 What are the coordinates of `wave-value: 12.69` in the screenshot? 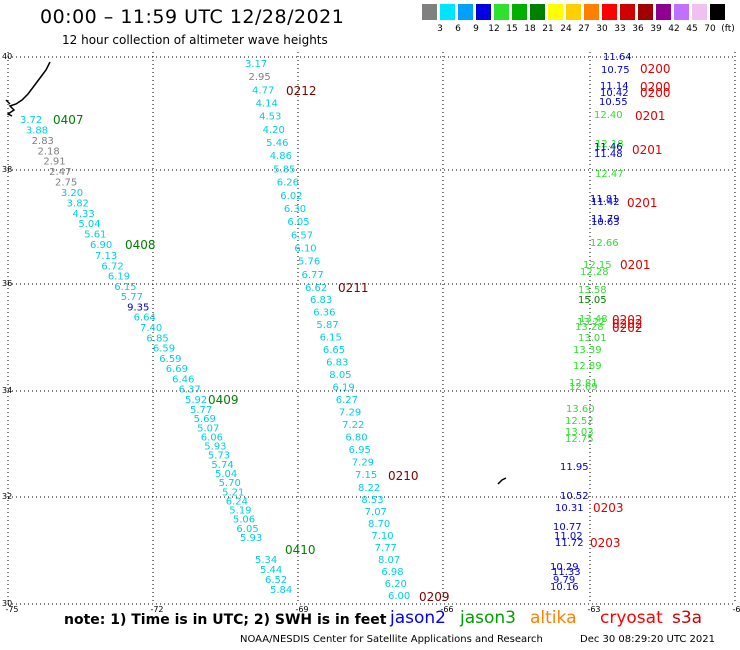 It's located at (583, 387).